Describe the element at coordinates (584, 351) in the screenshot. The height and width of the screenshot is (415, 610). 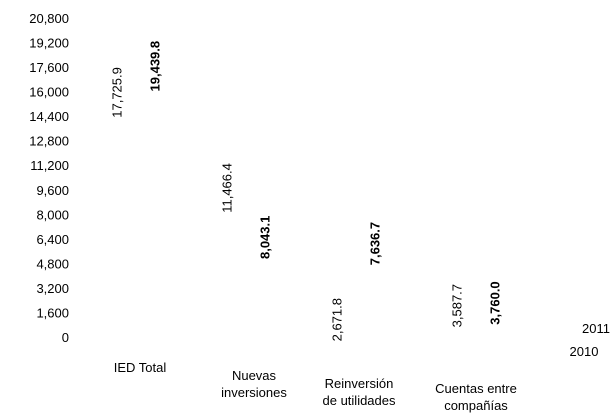
I see `legend-item: 2010` at that location.